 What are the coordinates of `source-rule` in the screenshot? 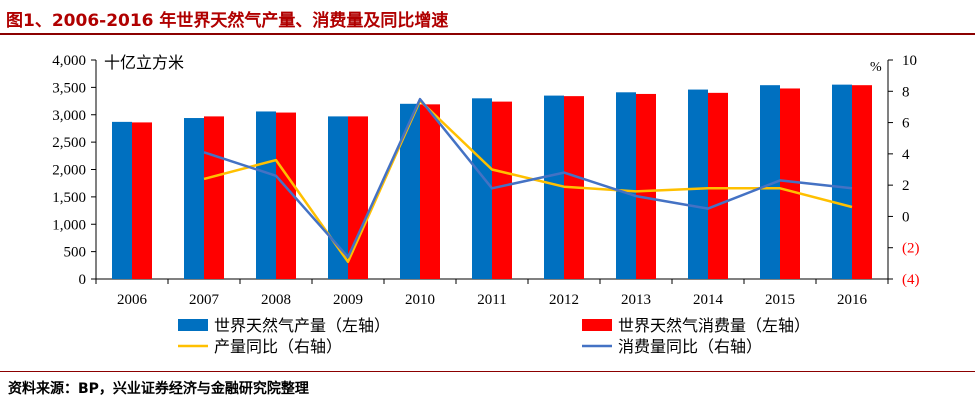 It's located at (487, 371).